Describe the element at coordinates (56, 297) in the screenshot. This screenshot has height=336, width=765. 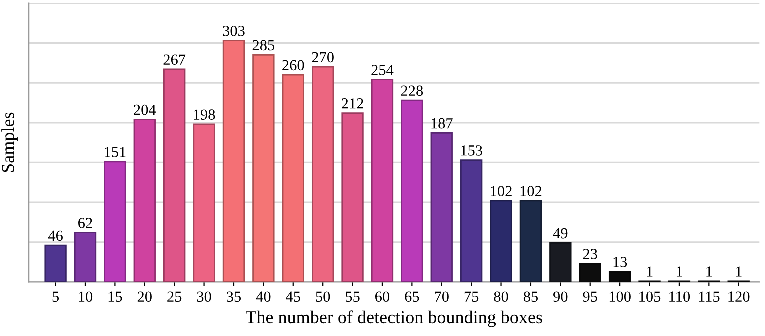
I see `x-tick-label: 5` at that location.